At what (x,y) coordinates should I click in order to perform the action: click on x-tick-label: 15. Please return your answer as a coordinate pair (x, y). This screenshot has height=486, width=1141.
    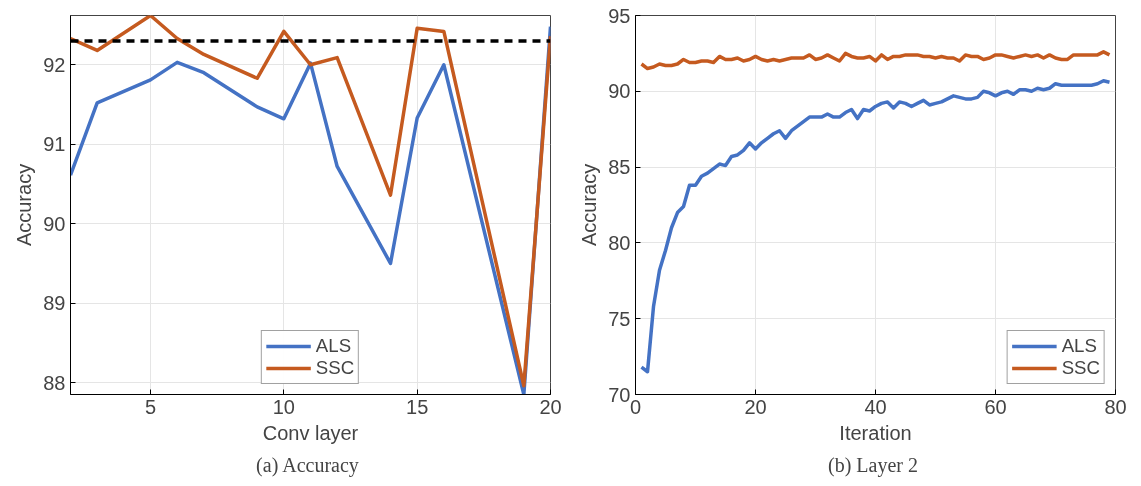
    Looking at the image, I should click on (417, 406).